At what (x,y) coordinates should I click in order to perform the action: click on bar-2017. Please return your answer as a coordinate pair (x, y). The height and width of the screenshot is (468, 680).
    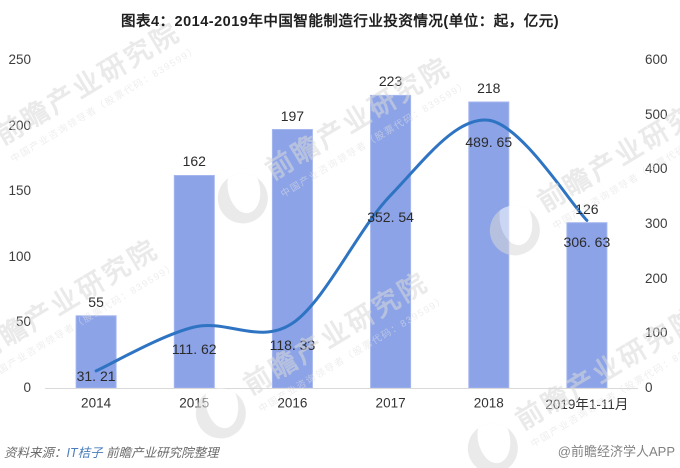
    Looking at the image, I should click on (391, 241).